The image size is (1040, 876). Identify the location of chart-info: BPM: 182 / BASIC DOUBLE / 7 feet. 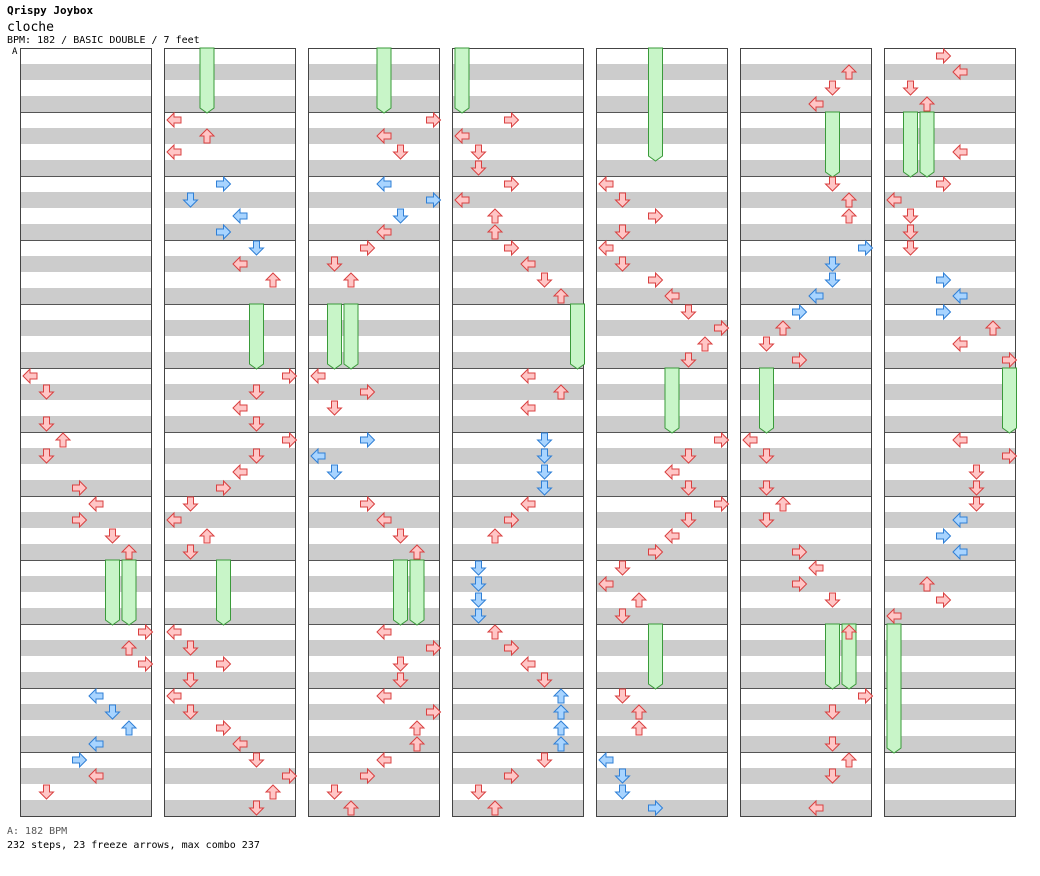
(103, 40).